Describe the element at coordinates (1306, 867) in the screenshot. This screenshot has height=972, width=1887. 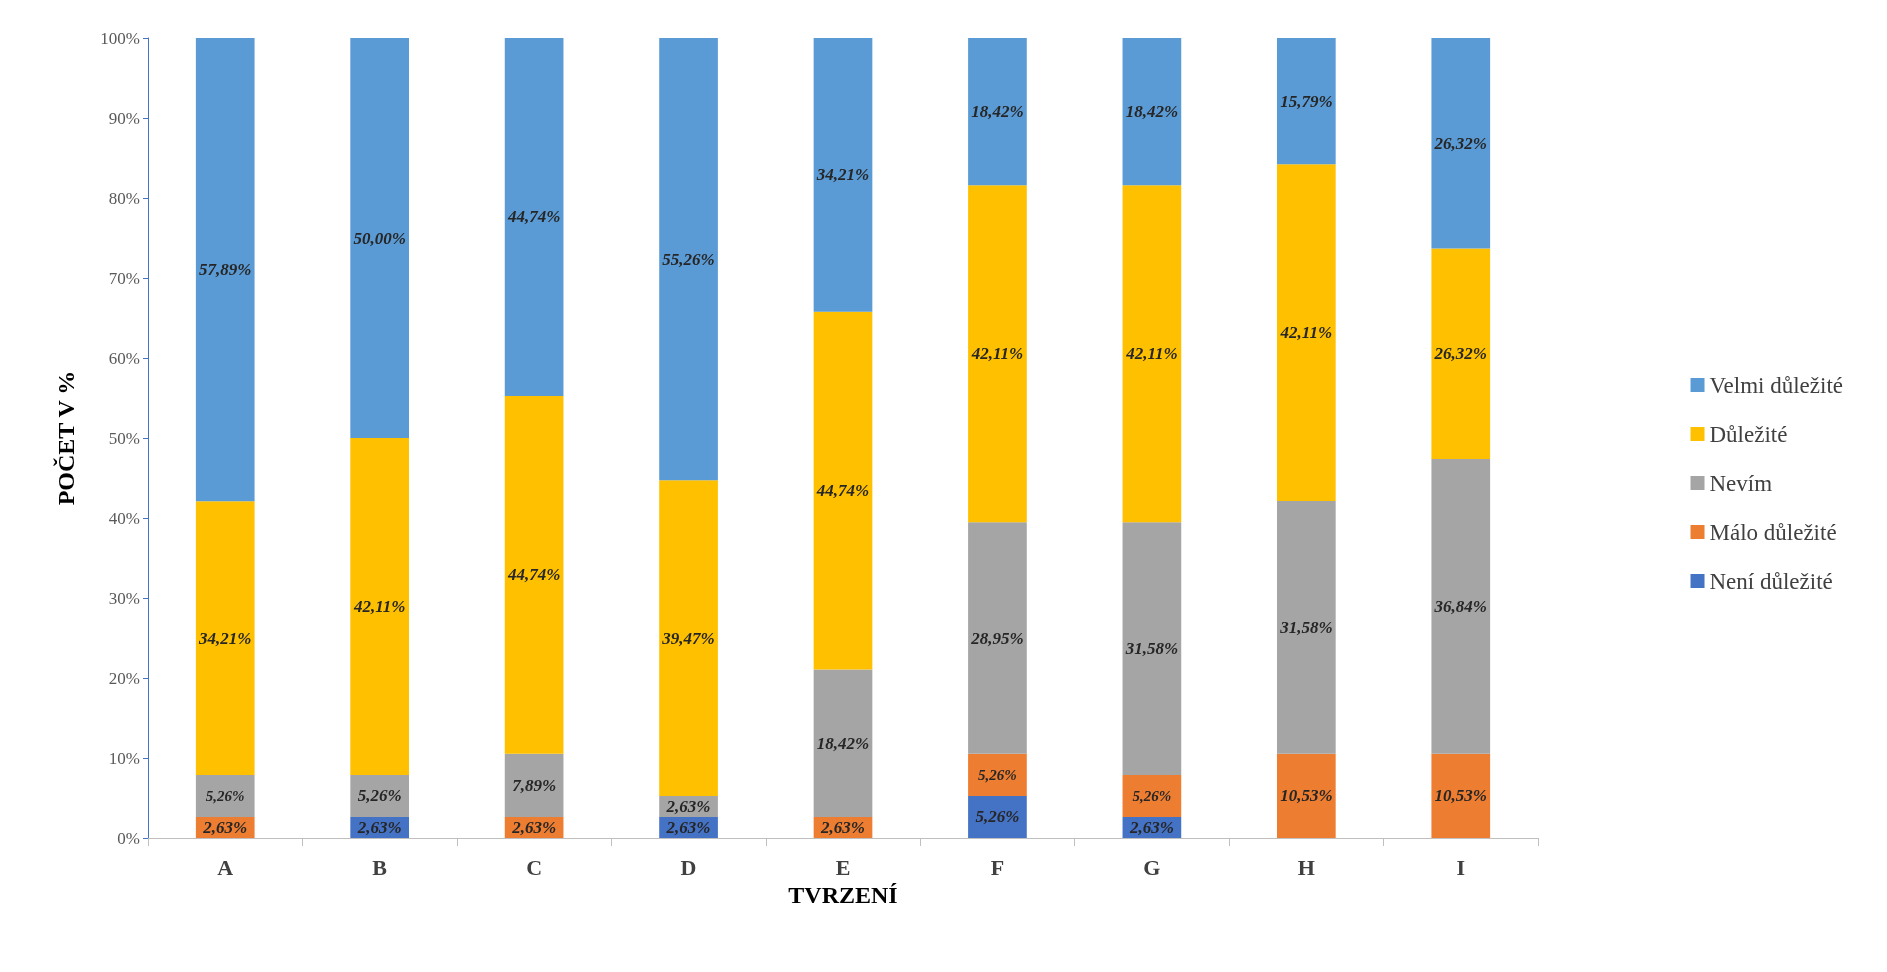
I see `x-tick-label: H` at that location.